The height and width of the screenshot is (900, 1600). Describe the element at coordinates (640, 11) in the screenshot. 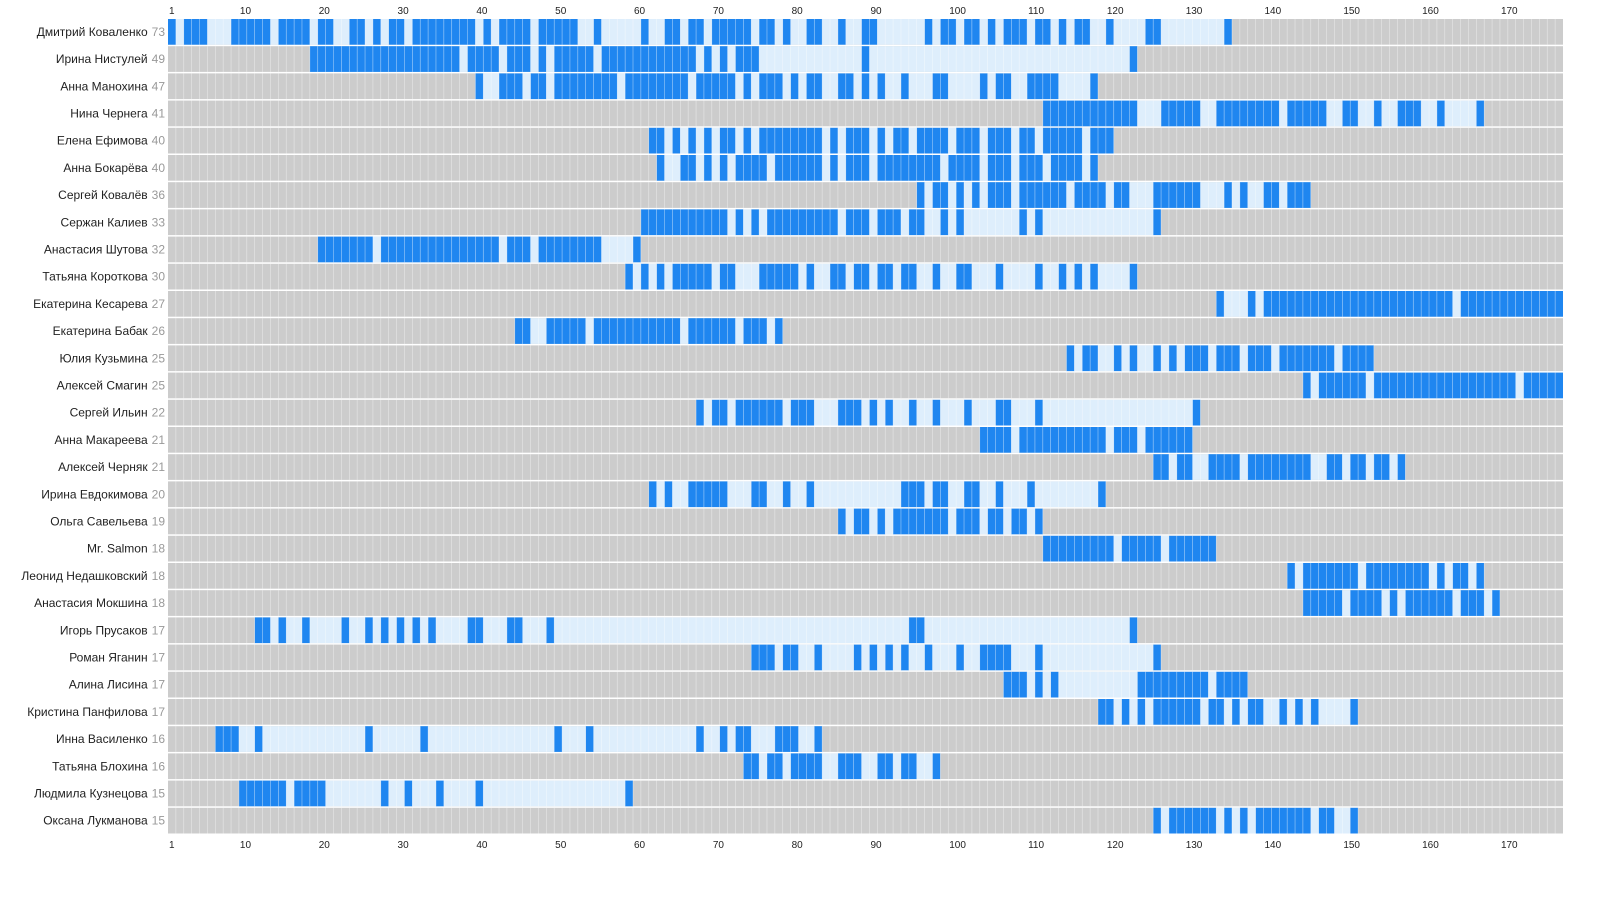

I see `x-tick-label: 60` at that location.